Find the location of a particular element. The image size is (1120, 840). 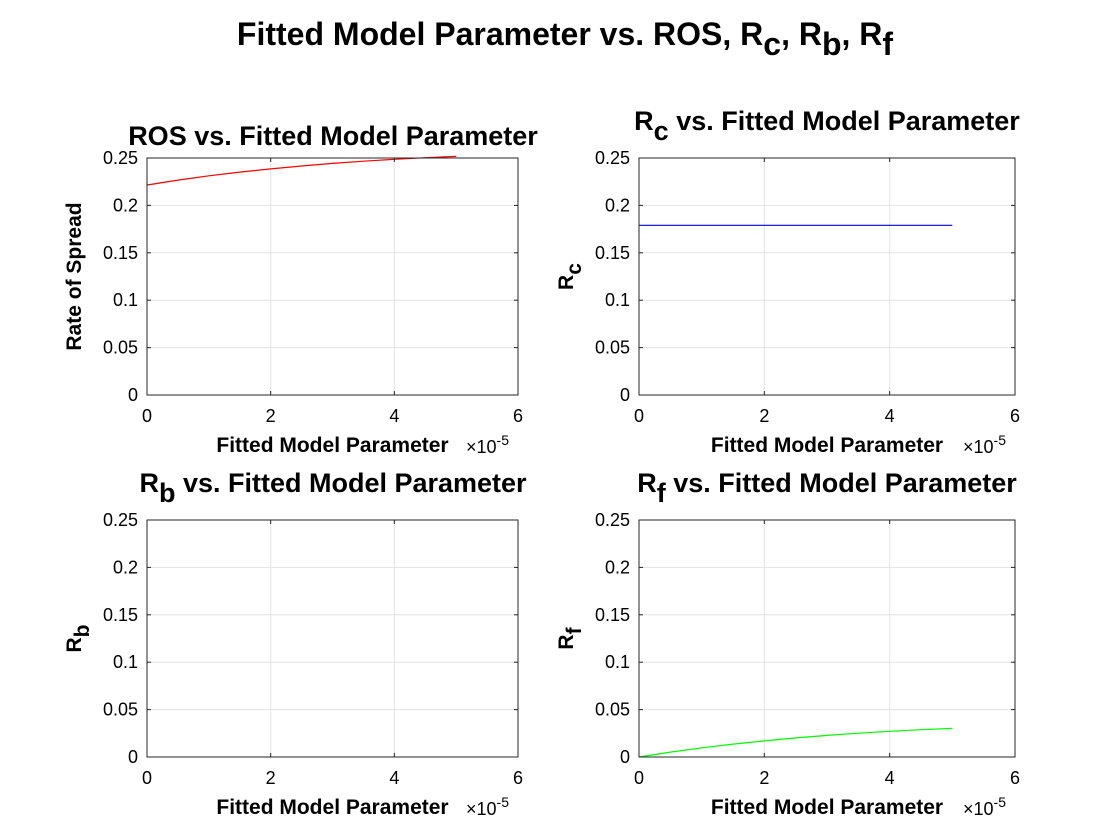

subplot-title: Rf vs. Fitted Model Parameter is located at coordinates (827, 488).